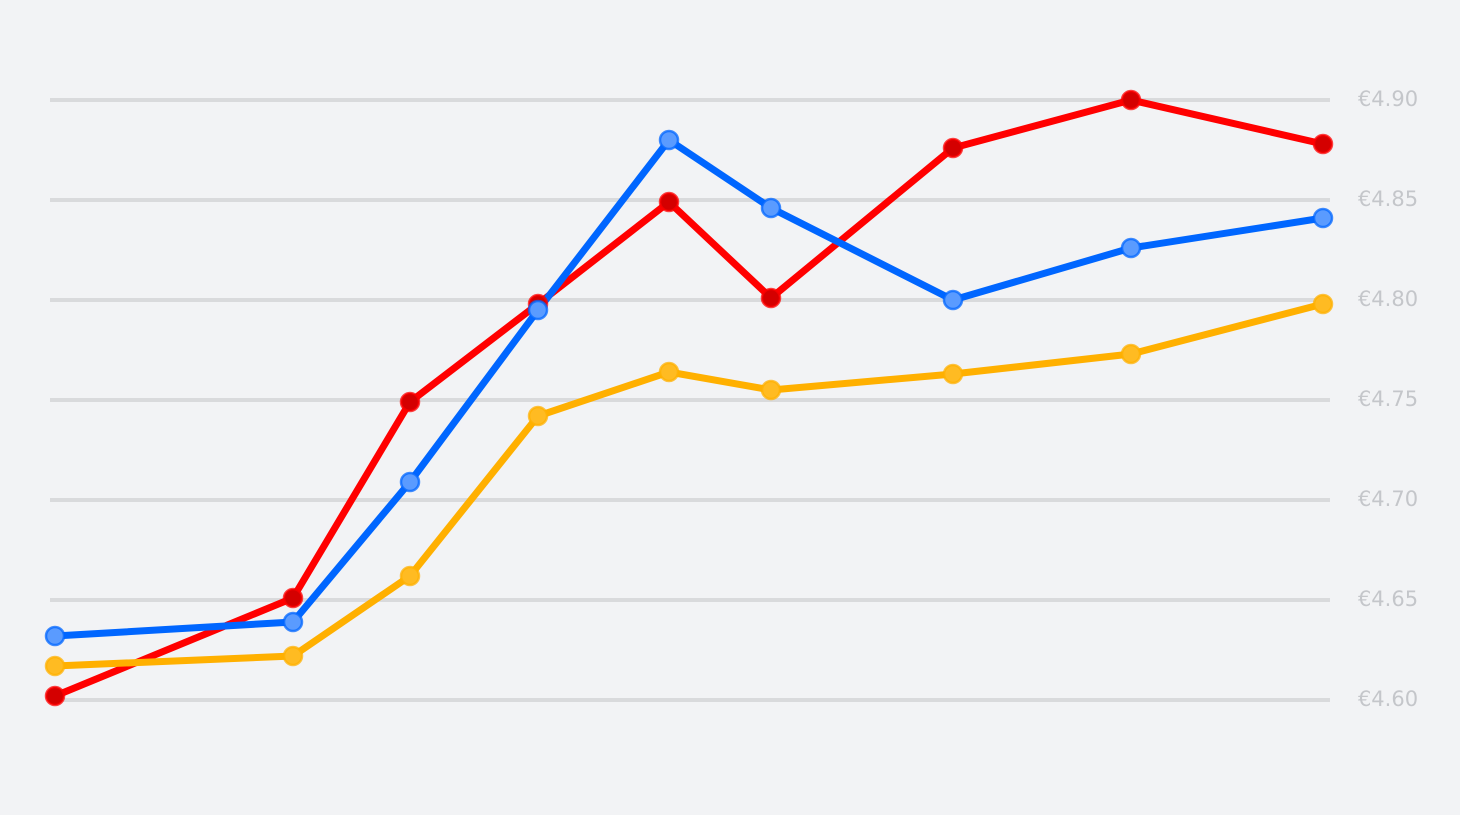 This screenshot has width=1460, height=815. I want to click on y-tick-label: €4.70, so click(1388, 499).